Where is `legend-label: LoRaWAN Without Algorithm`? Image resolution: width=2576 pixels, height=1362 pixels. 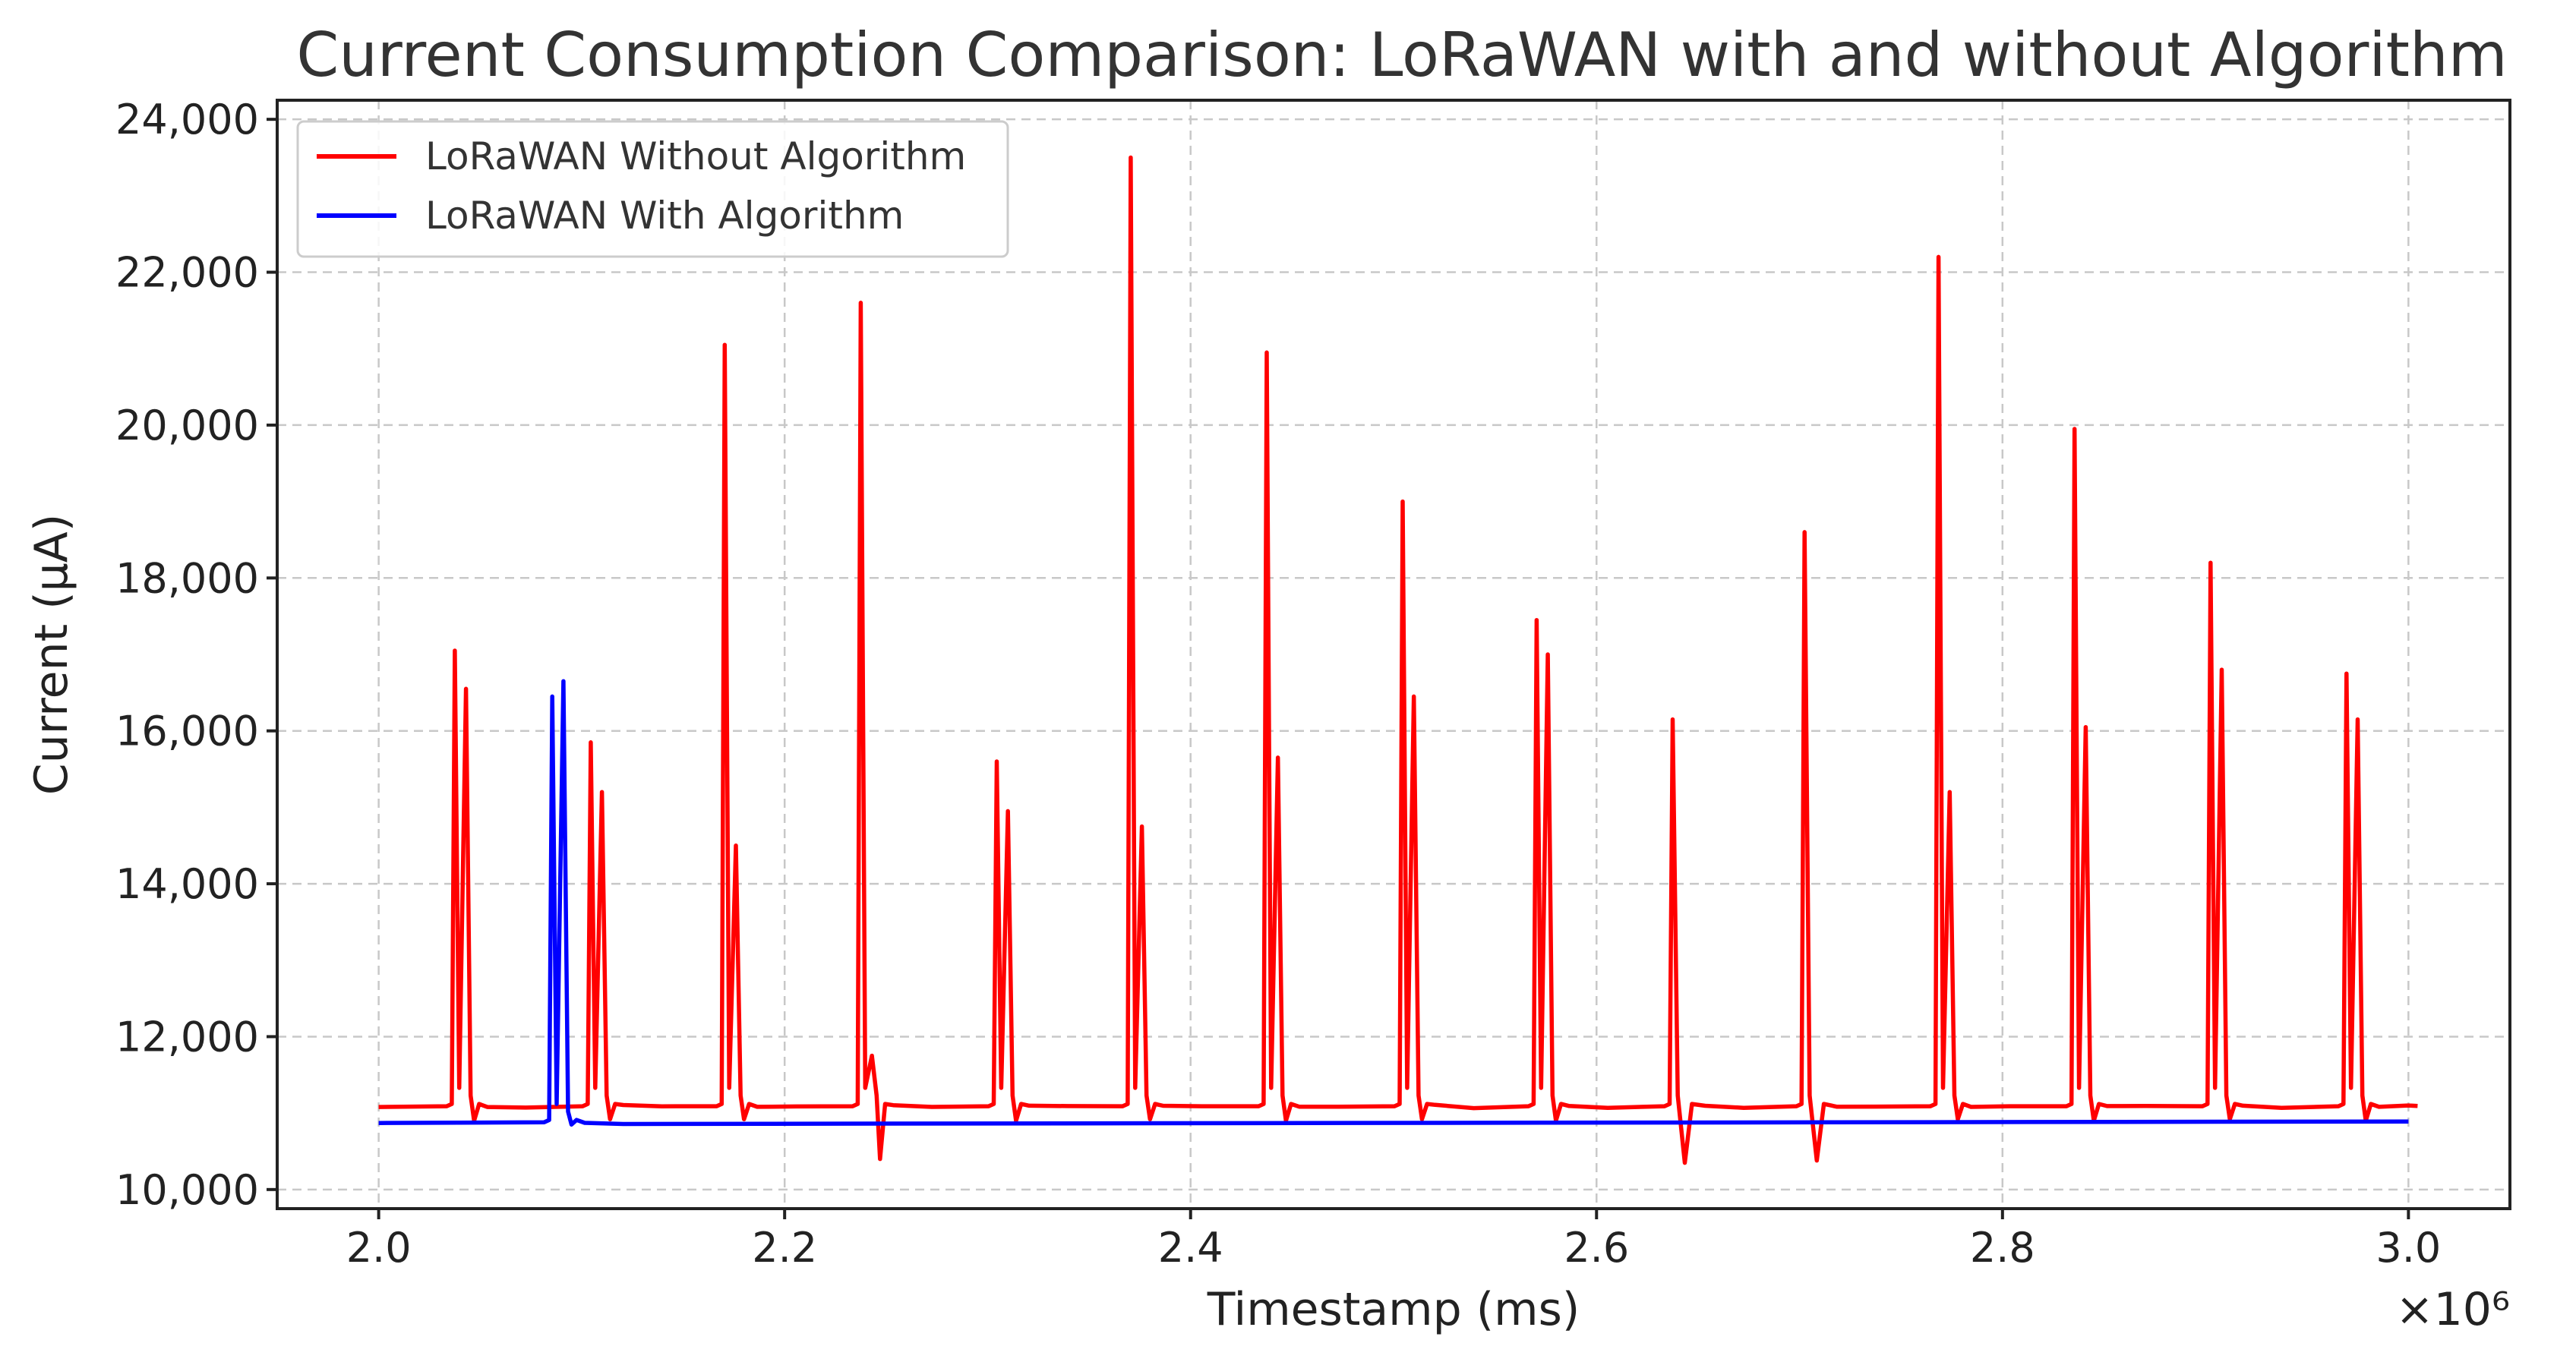 legend-label: LoRaWAN Without Algorithm is located at coordinates (695, 156).